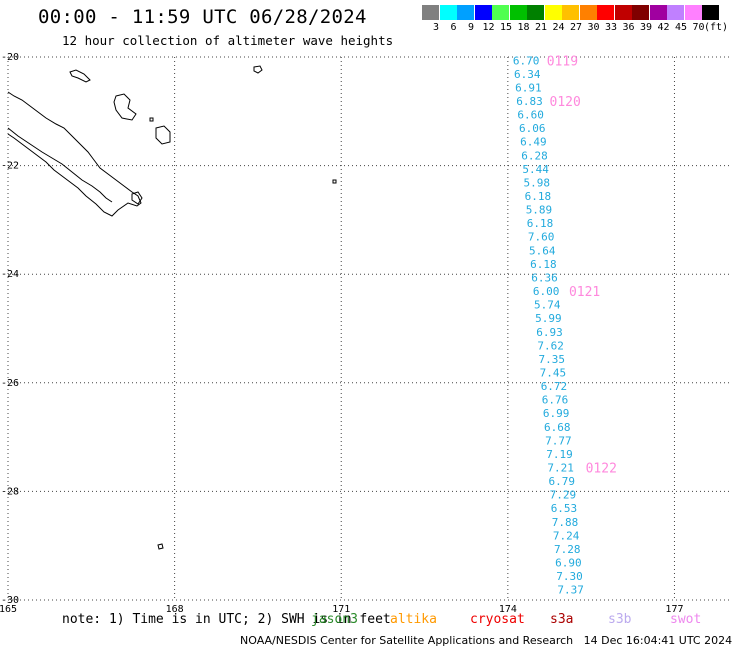 This screenshot has height=650, width=740. I want to click on swh-value: 5.74, so click(547, 305).